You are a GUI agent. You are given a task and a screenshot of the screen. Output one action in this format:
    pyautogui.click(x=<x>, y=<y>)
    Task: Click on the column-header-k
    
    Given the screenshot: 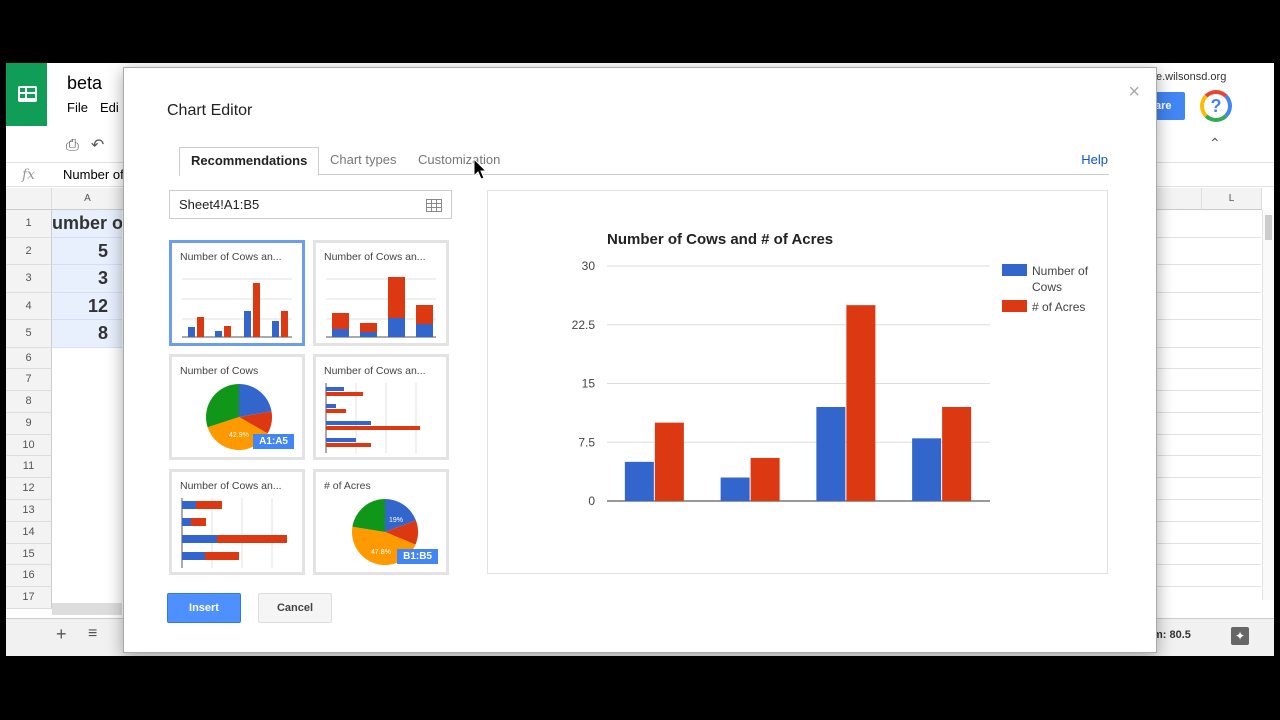 What is the action you would take?
    pyautogui.click(x=1179, y=199)
    